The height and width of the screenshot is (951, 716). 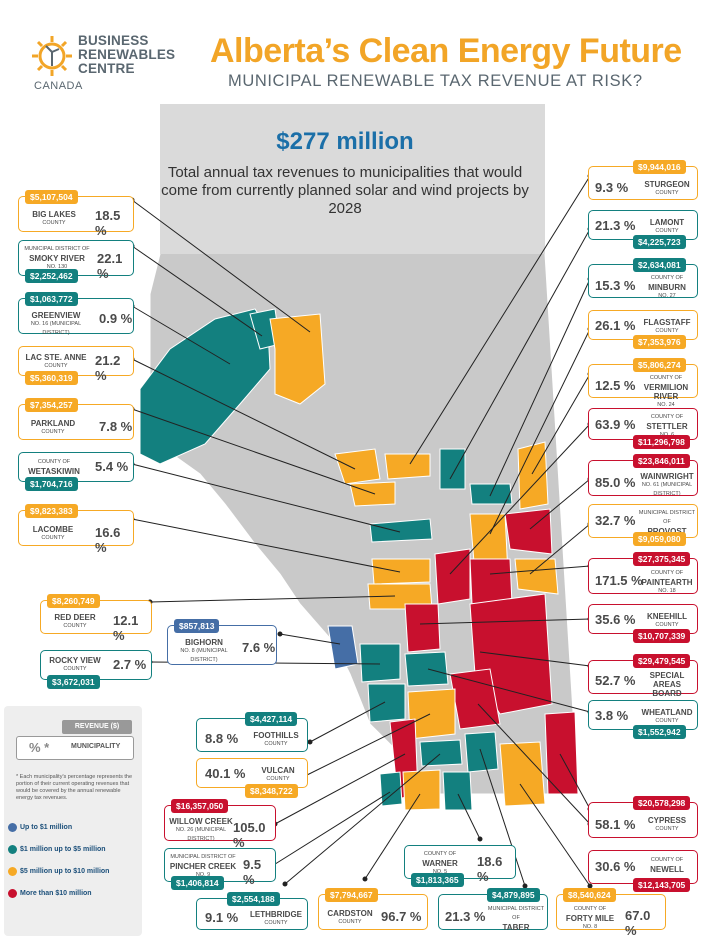 I want to click on municipality-name: BIGHORN No. 8 (MUNICIPAL DISTRICT), so click(x=204, y=650).